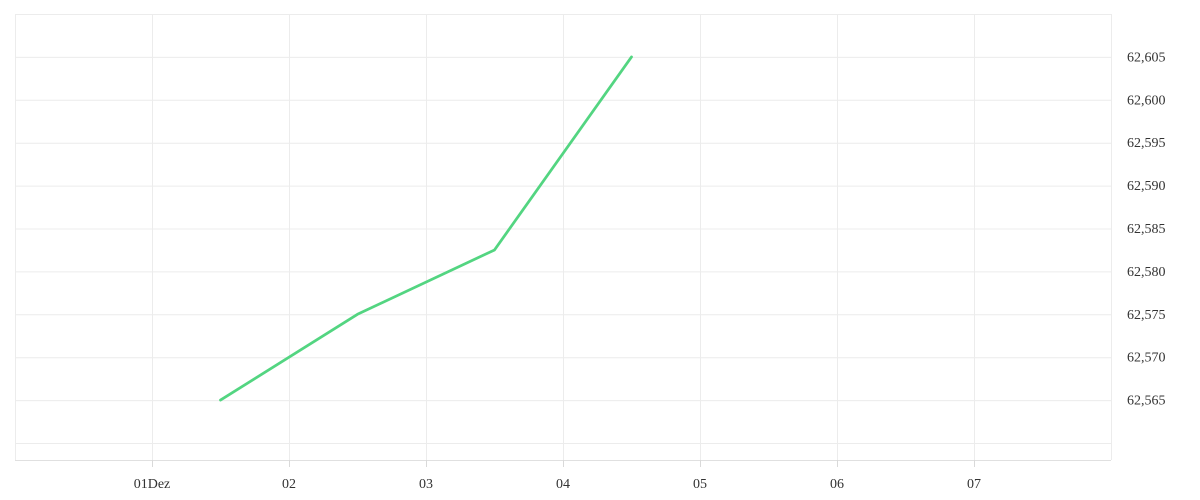  I want to click on x-tick-label: 06, so click(837, 484).